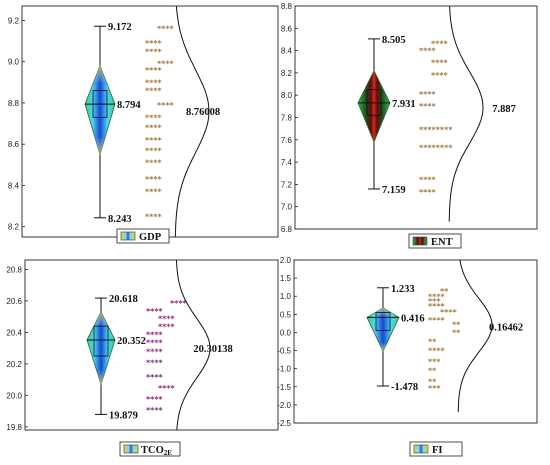 The image size is (550, 465). Describe the element at coordinates (404, 387) in the screenshot. I see `min-value-label: -1.478` at that location.